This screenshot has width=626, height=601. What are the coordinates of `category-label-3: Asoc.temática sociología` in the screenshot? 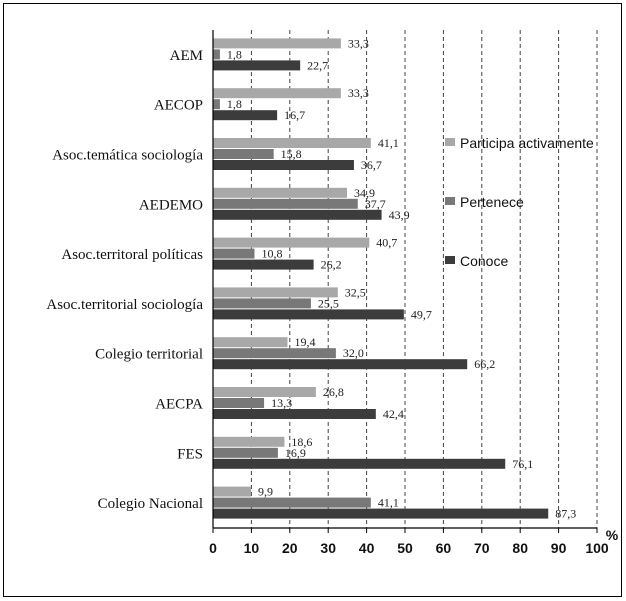 It's located at (127, 156).